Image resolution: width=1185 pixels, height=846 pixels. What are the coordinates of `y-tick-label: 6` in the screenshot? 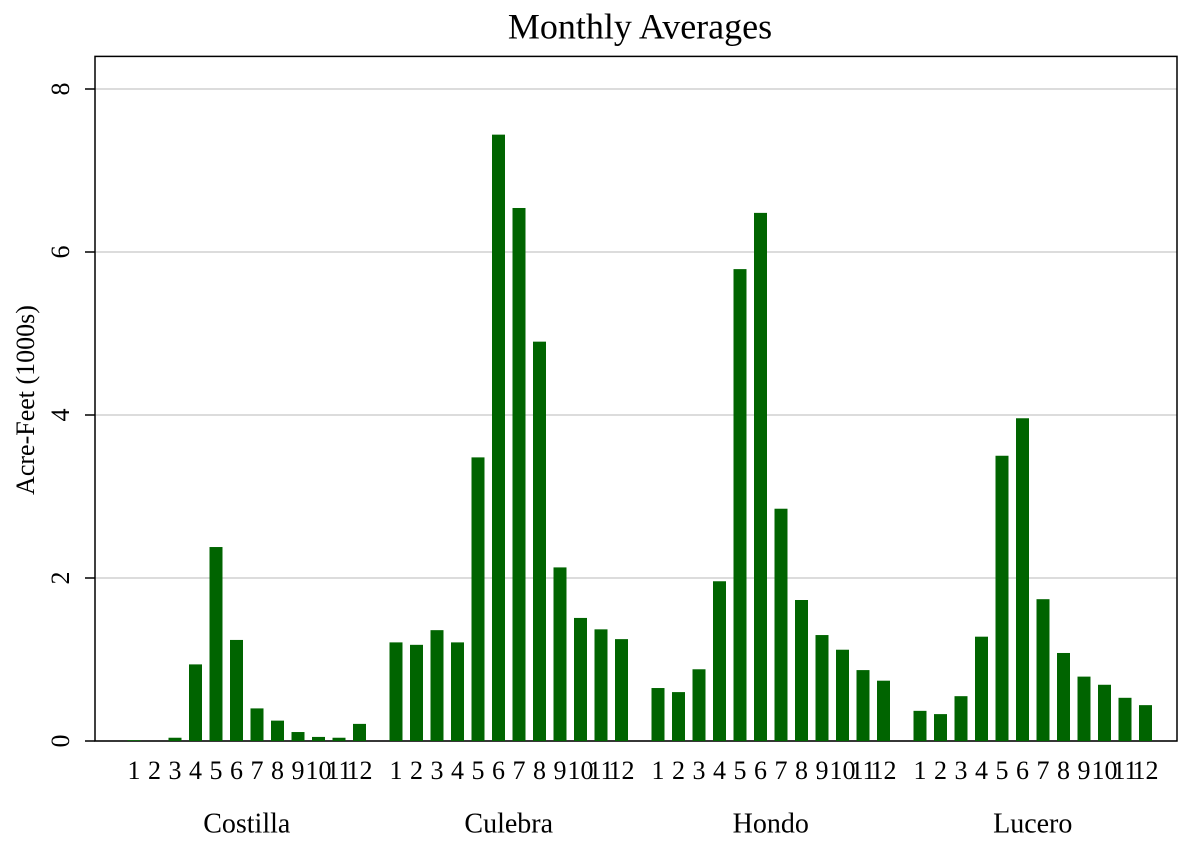 It's located at (60, 252).